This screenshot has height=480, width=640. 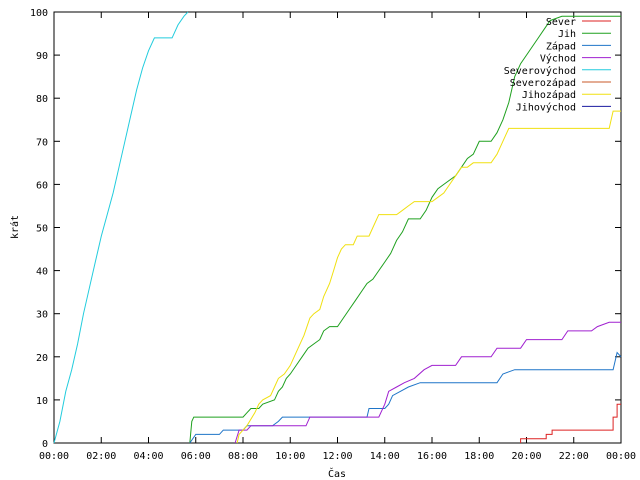 I want to click on y-tick-label: 80, so click(x=42, y=99).